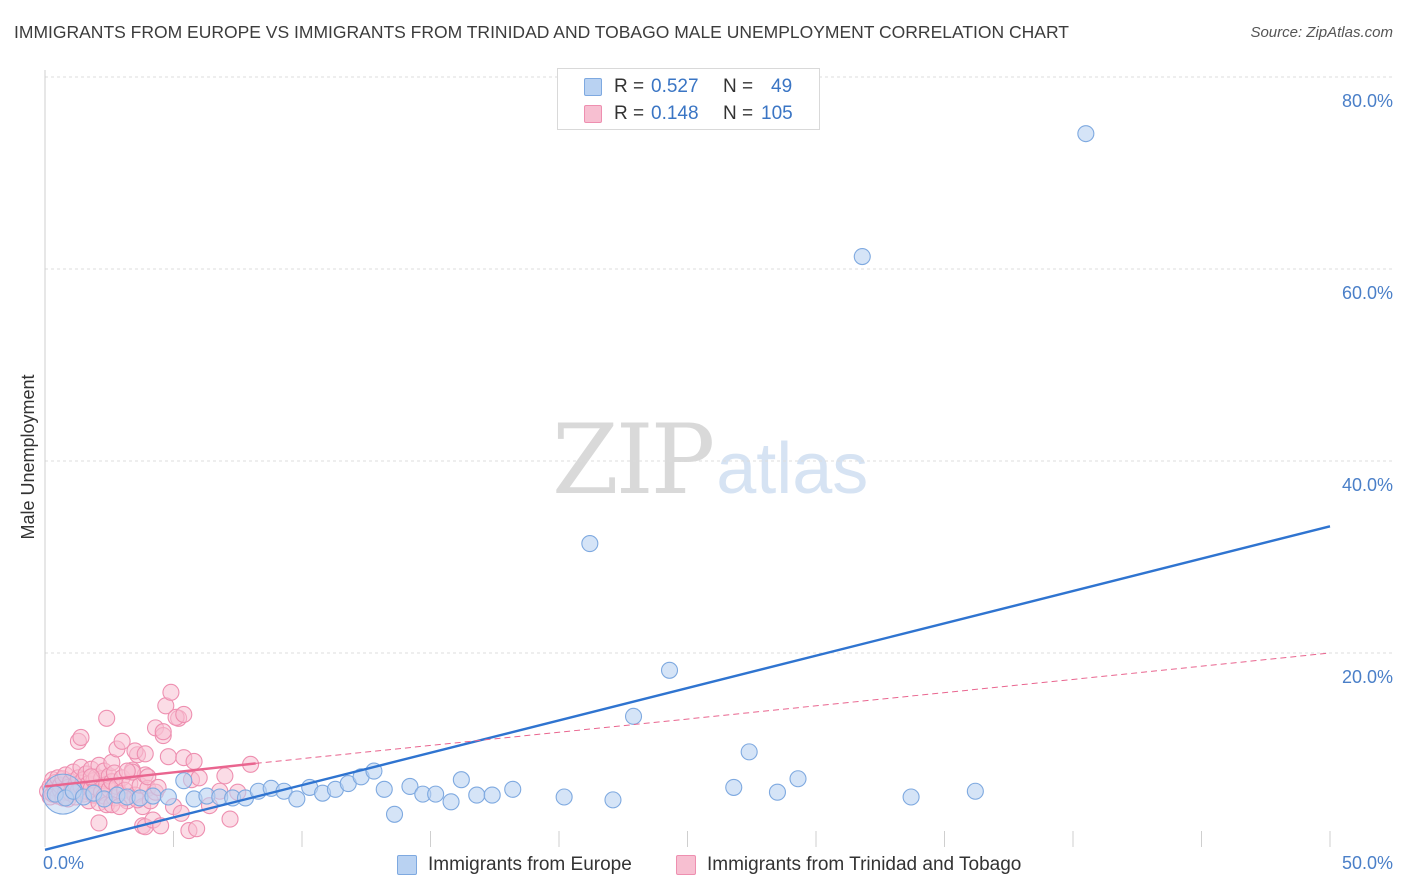  What do you see at coordinates (1367, 293) in the screenshot?
I see `y-tick-label: 60.0%` at bounding box center [1367, 293].